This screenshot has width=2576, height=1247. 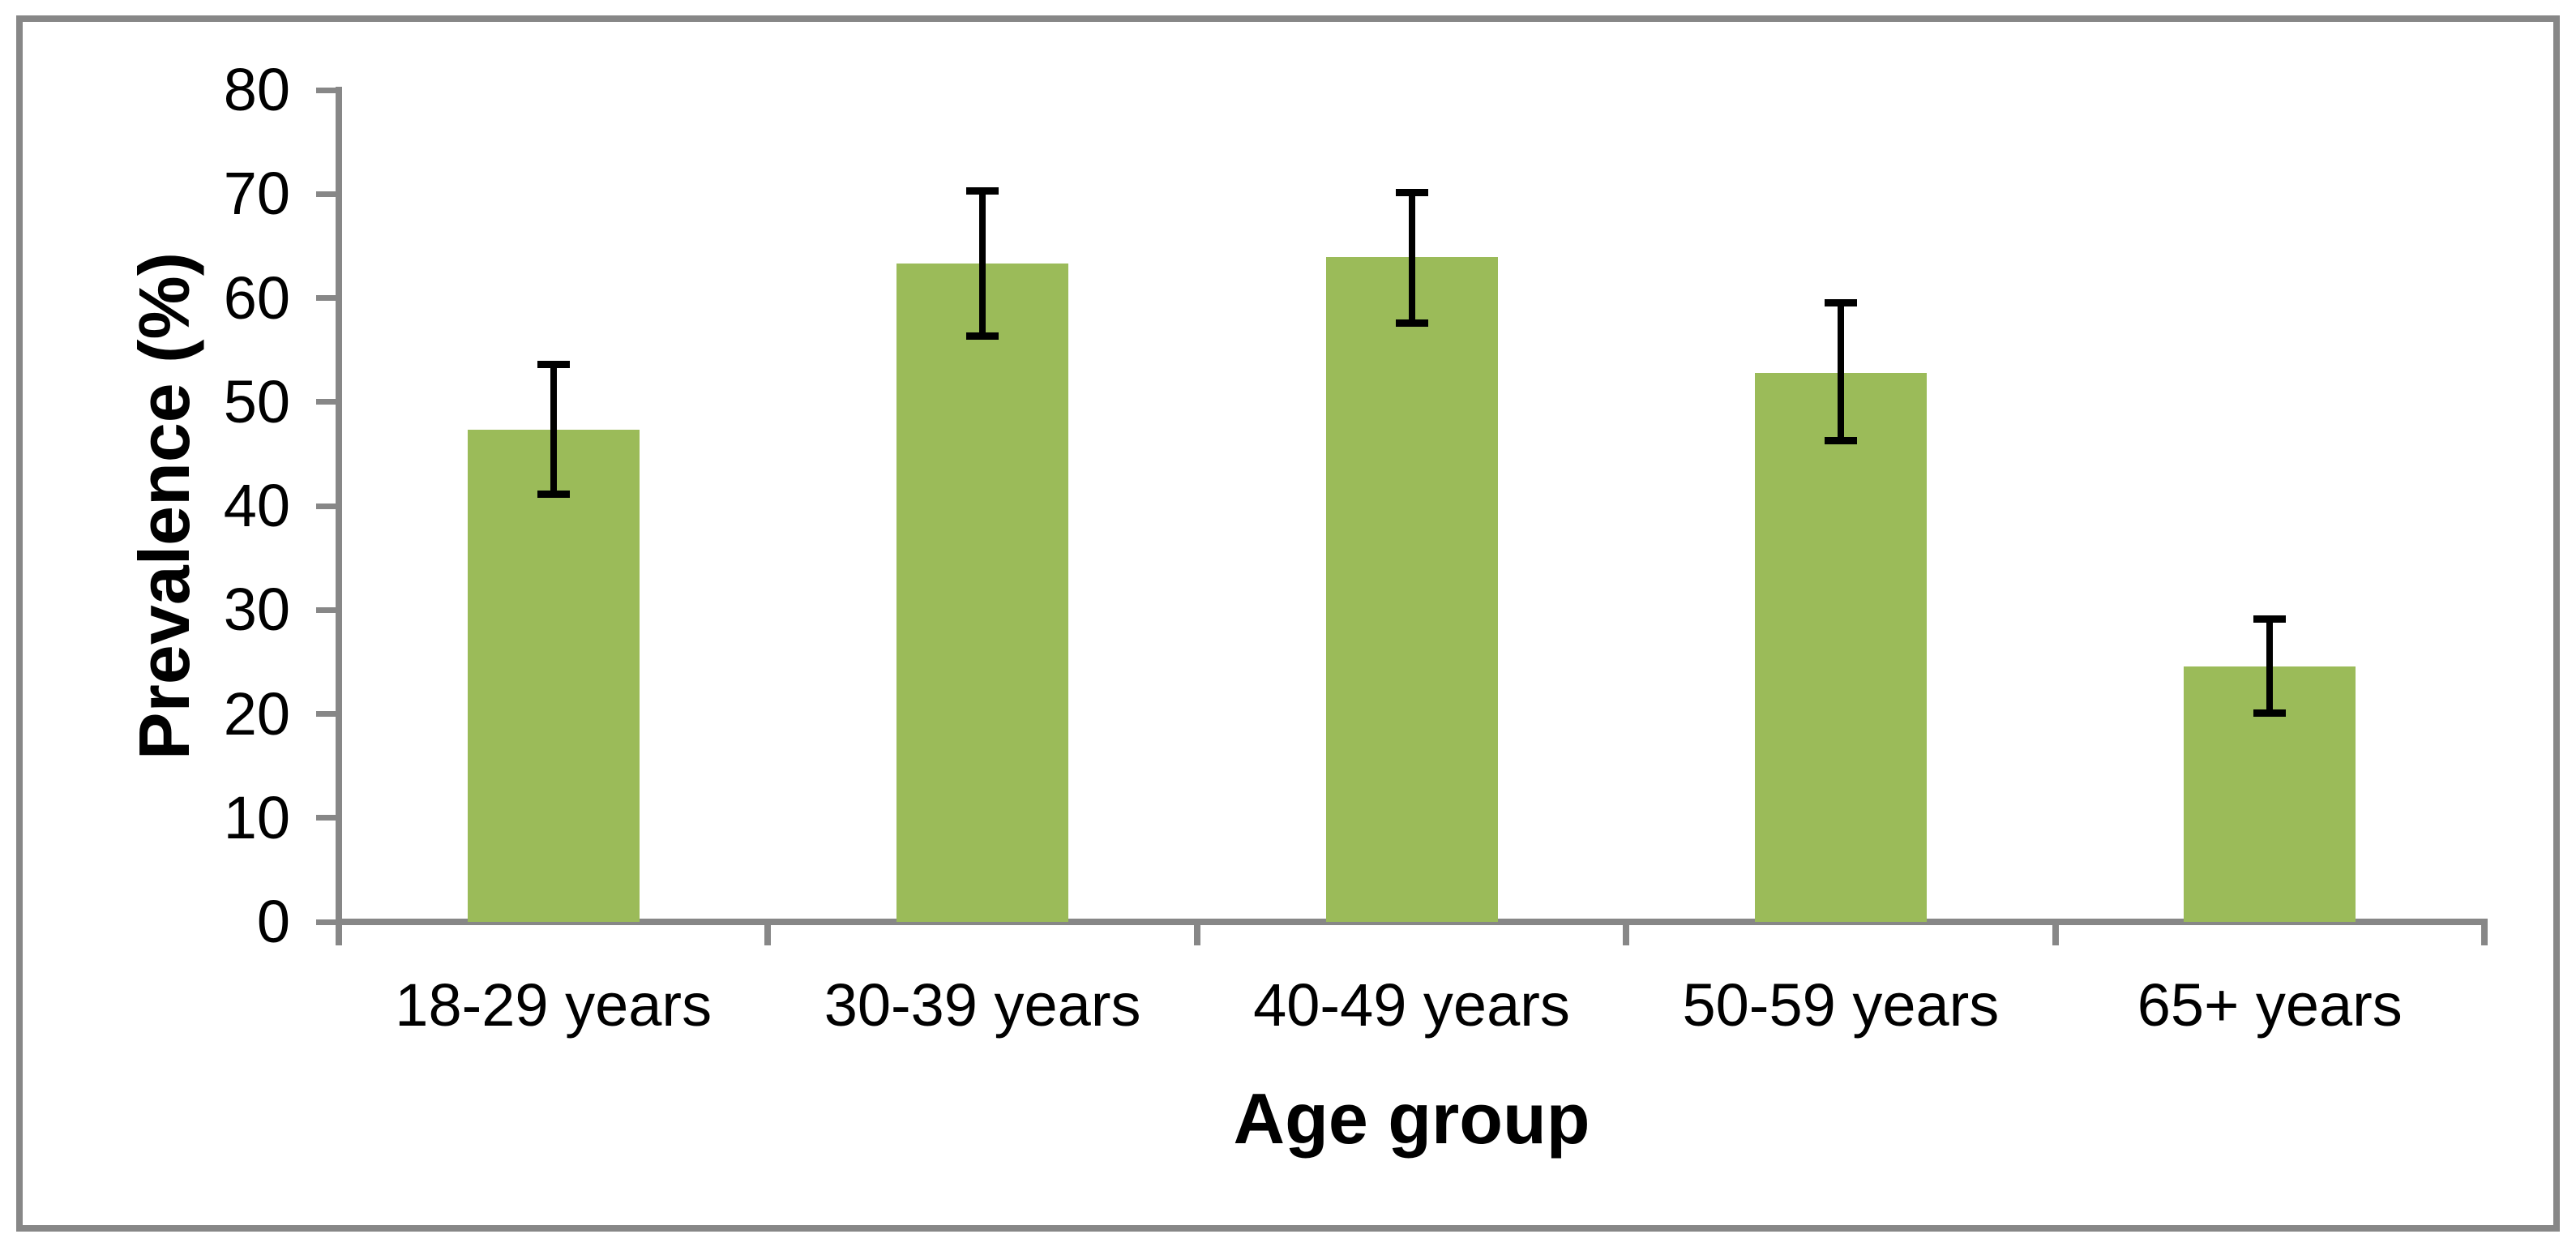 I want to click on bar-40-49-years, so click(x=1411, y=590).